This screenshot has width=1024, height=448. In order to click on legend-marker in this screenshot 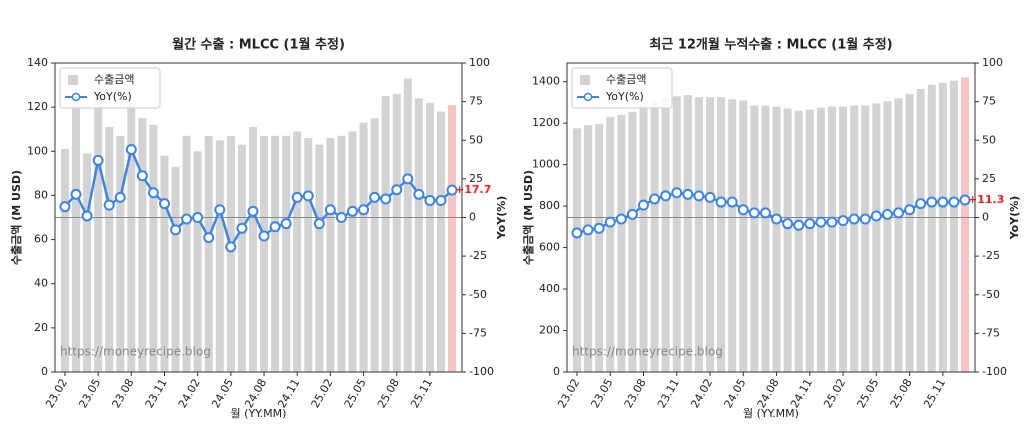, I will do `click(76, 97)`.